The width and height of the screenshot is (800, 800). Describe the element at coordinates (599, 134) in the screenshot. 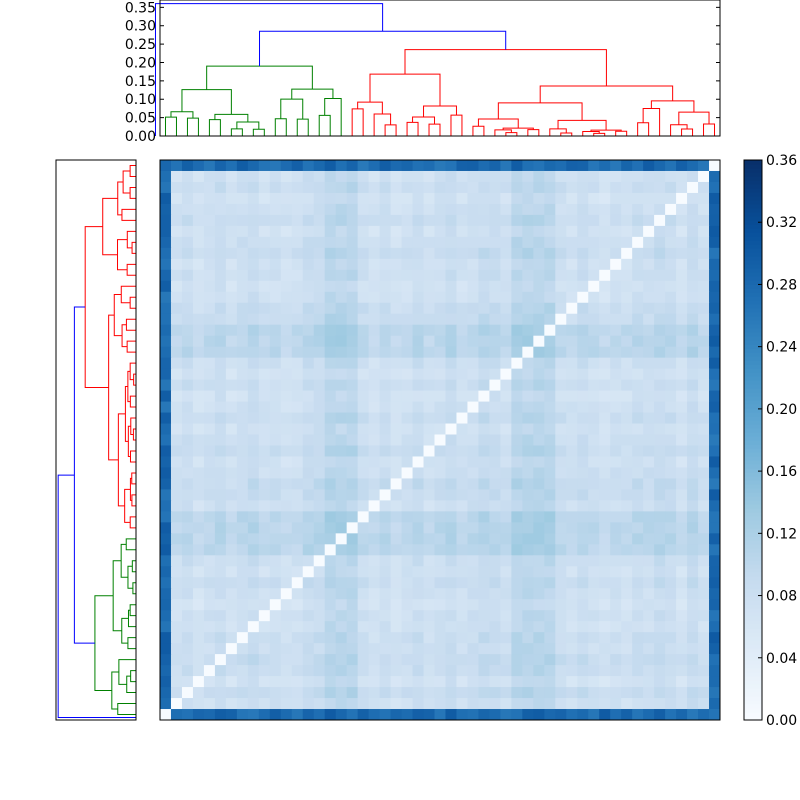

I see `red-cluster-link` at that location.